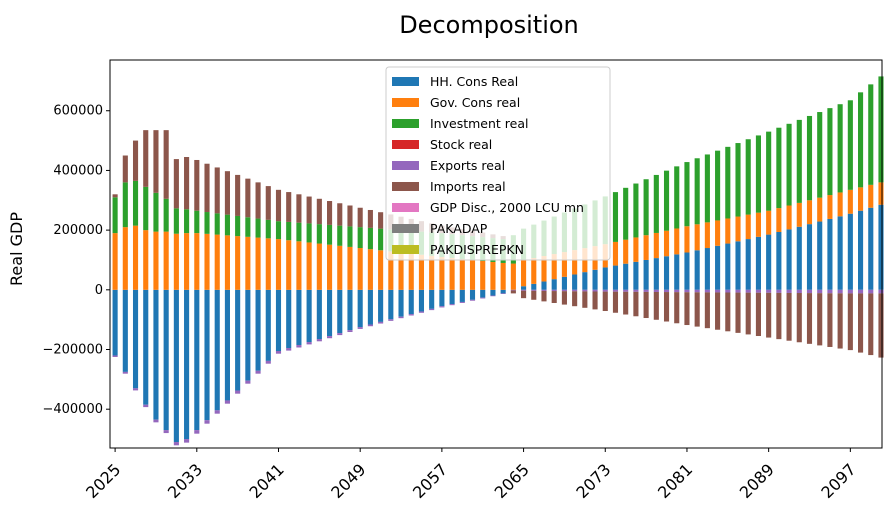 The height and width of the screenshot is (514, 894). I want to click on bar-hh-2083, so click(707, 269).